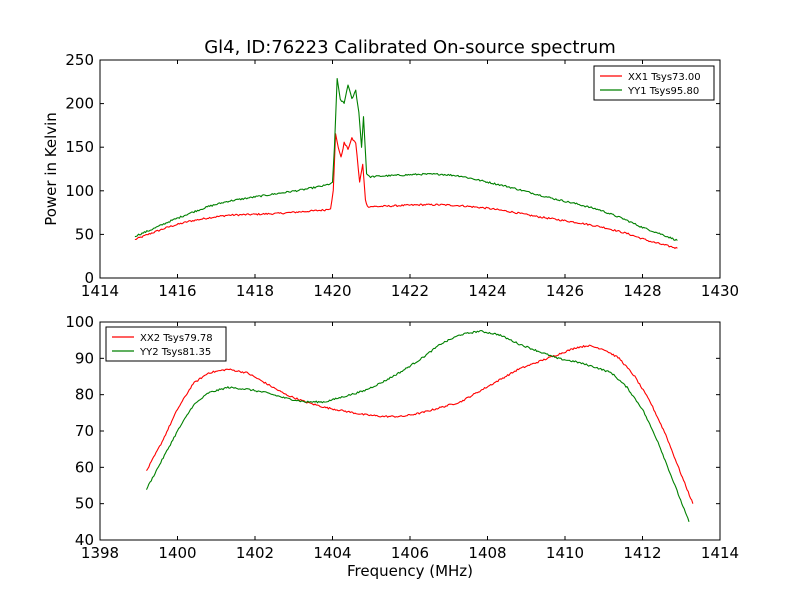  What do you see at coordinates (79, 147) in the screenshot?
I see `y-tick-label: 150` at bounding box center [79, 147].